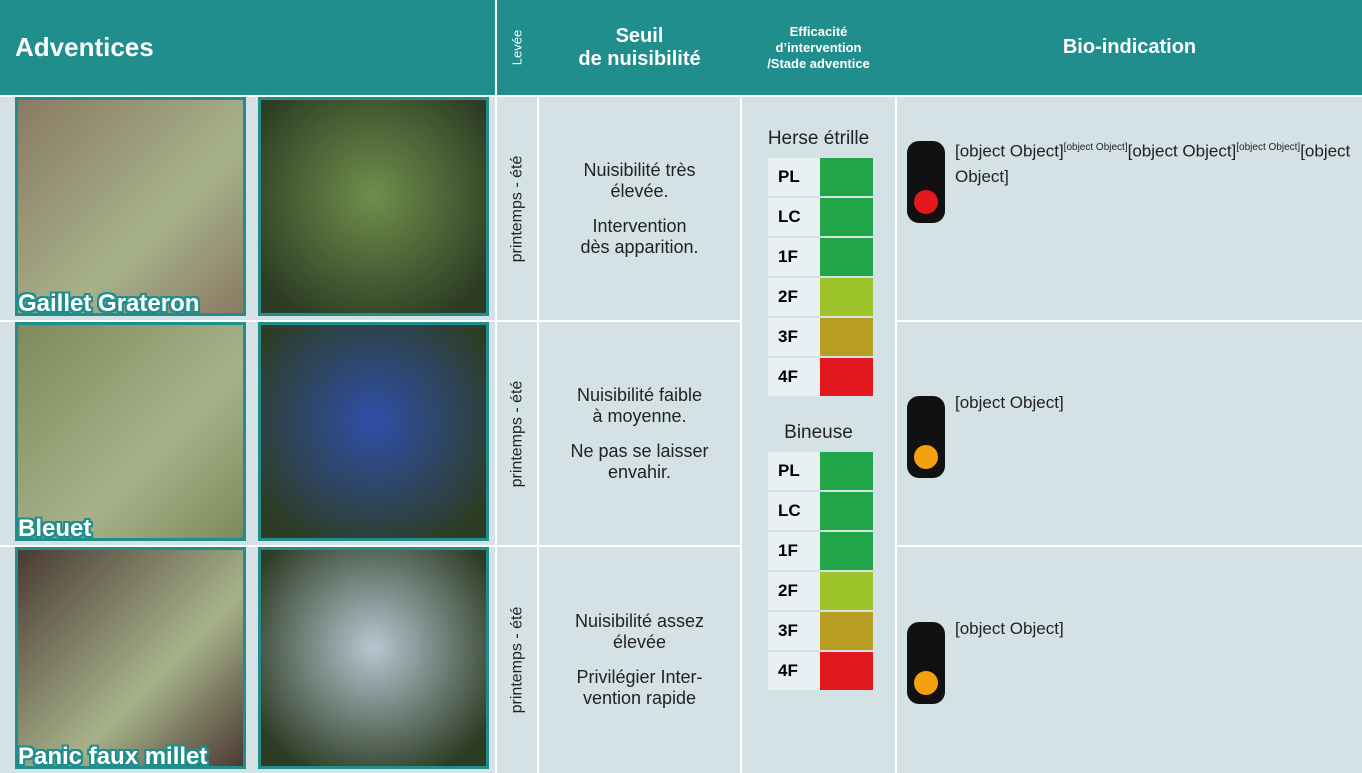 The width and height of the screenshot is (1362, 773). I want to click on divider, so click(496, 386).